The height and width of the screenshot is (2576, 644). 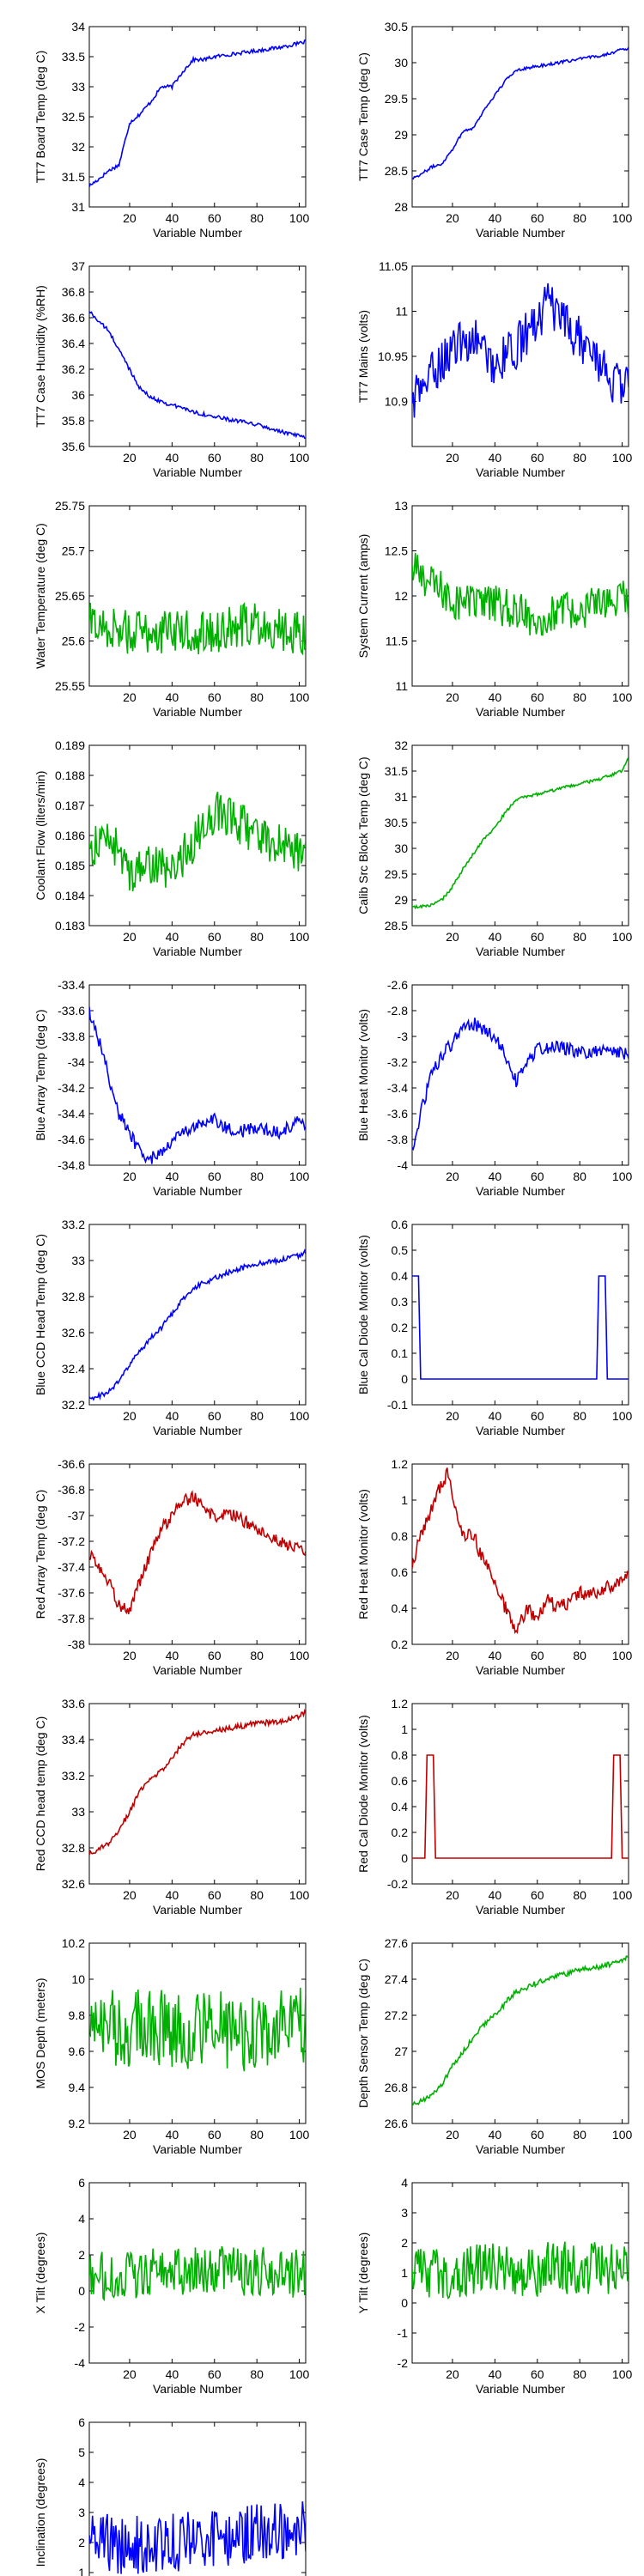 What do you see at coordinates (77, 2123) in the screenshot?
I see `y-tick-label: 9.2` at bounding box center [77, 2123].